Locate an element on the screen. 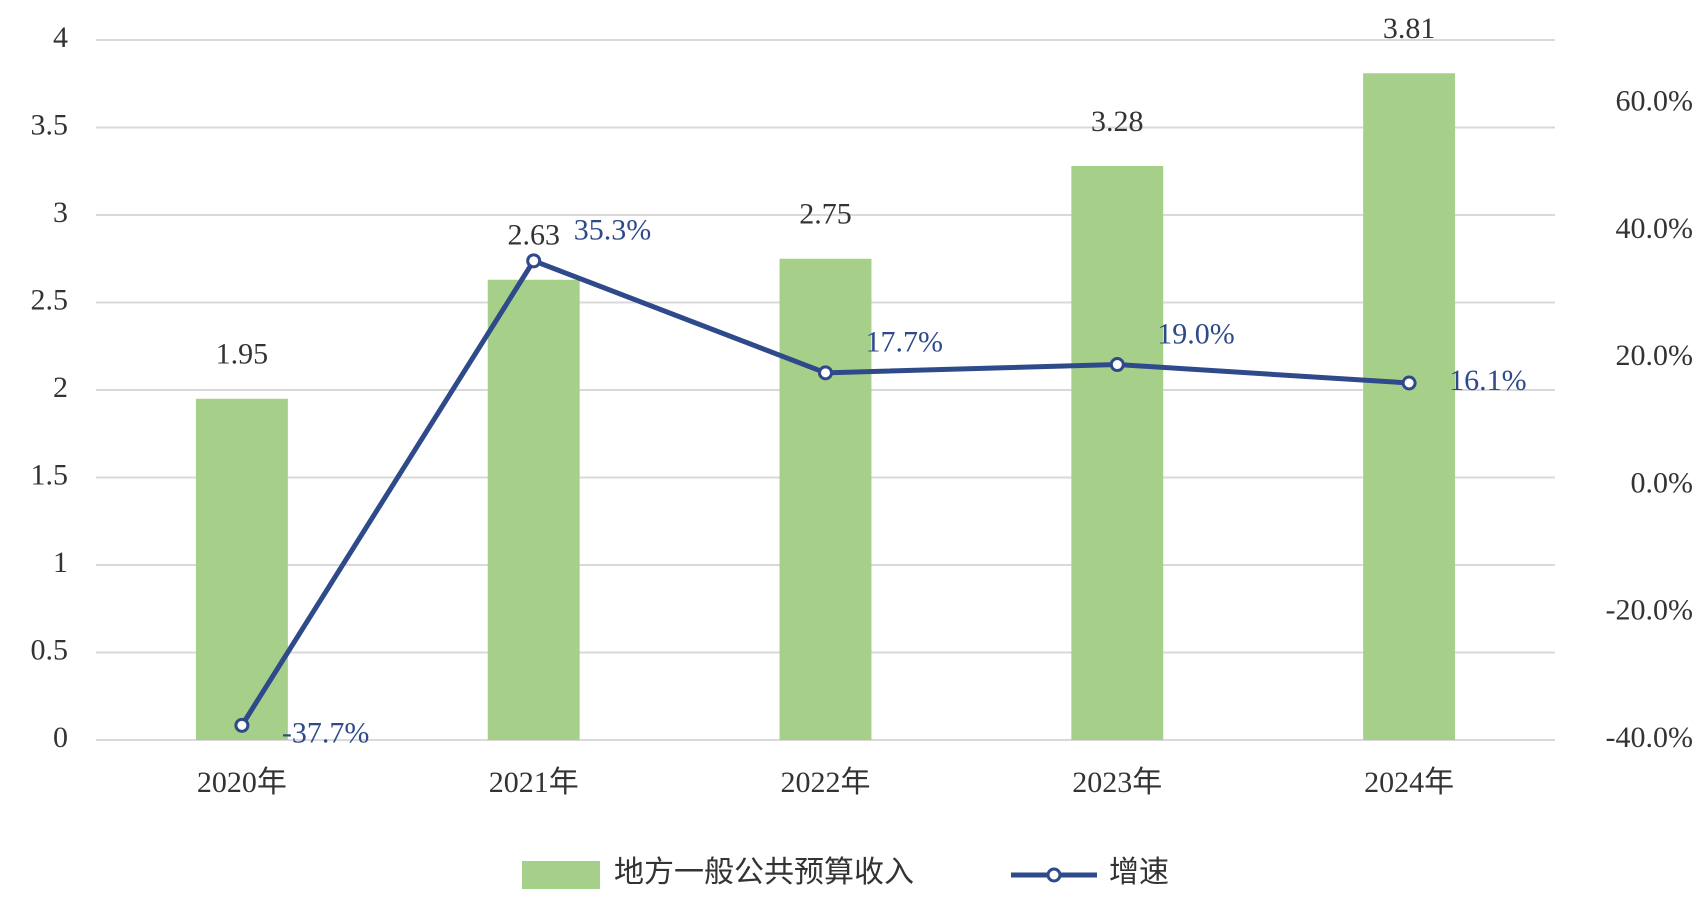 This screenshot has width=1704, height=903. y-tick-label: 3 is located at coordinates (60, 212).